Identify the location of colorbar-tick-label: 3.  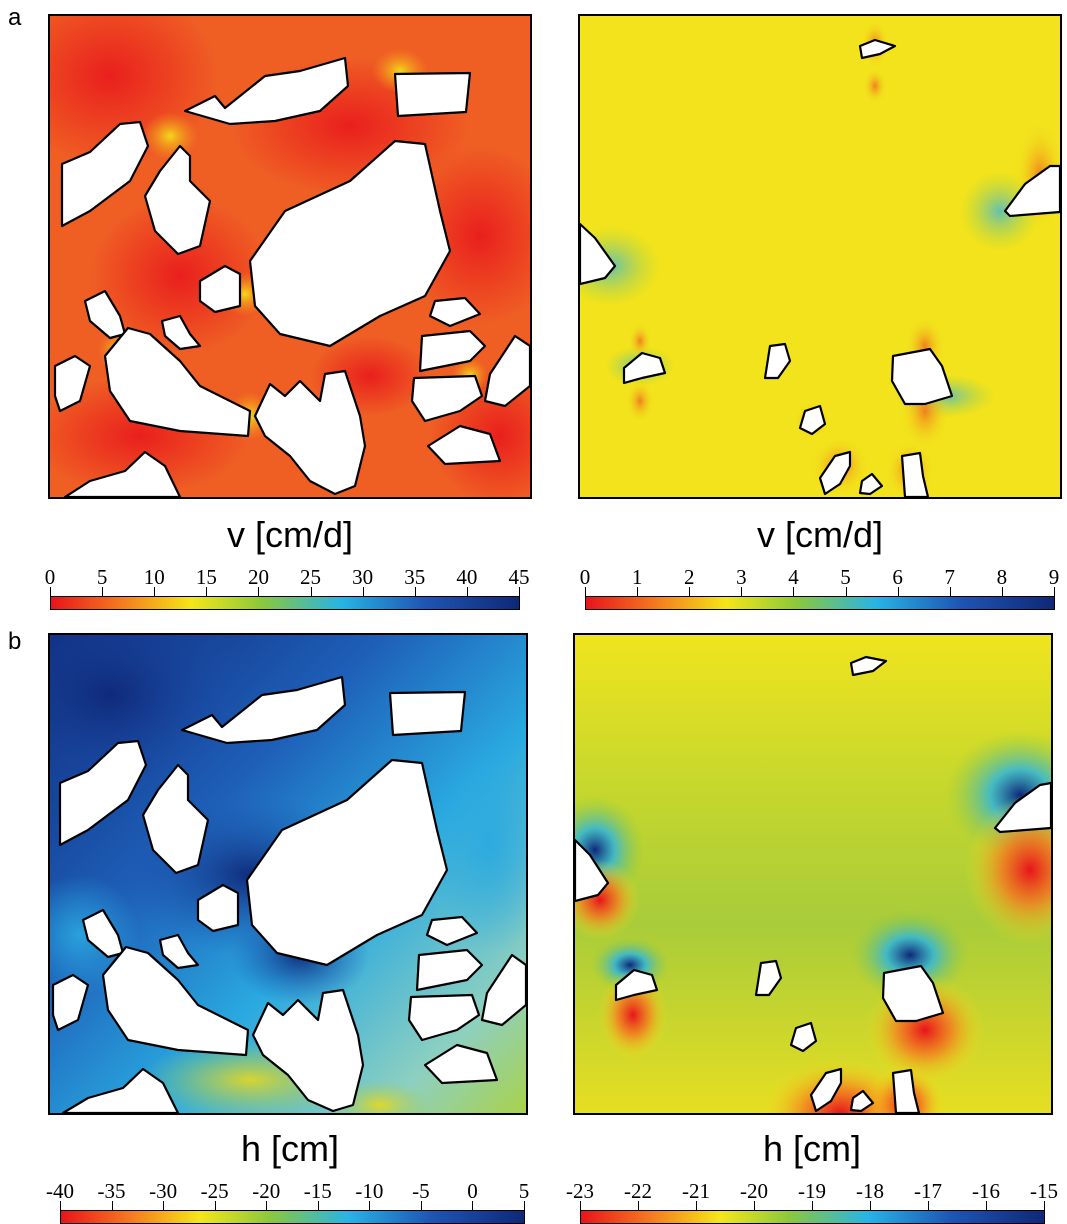
(741, 577).